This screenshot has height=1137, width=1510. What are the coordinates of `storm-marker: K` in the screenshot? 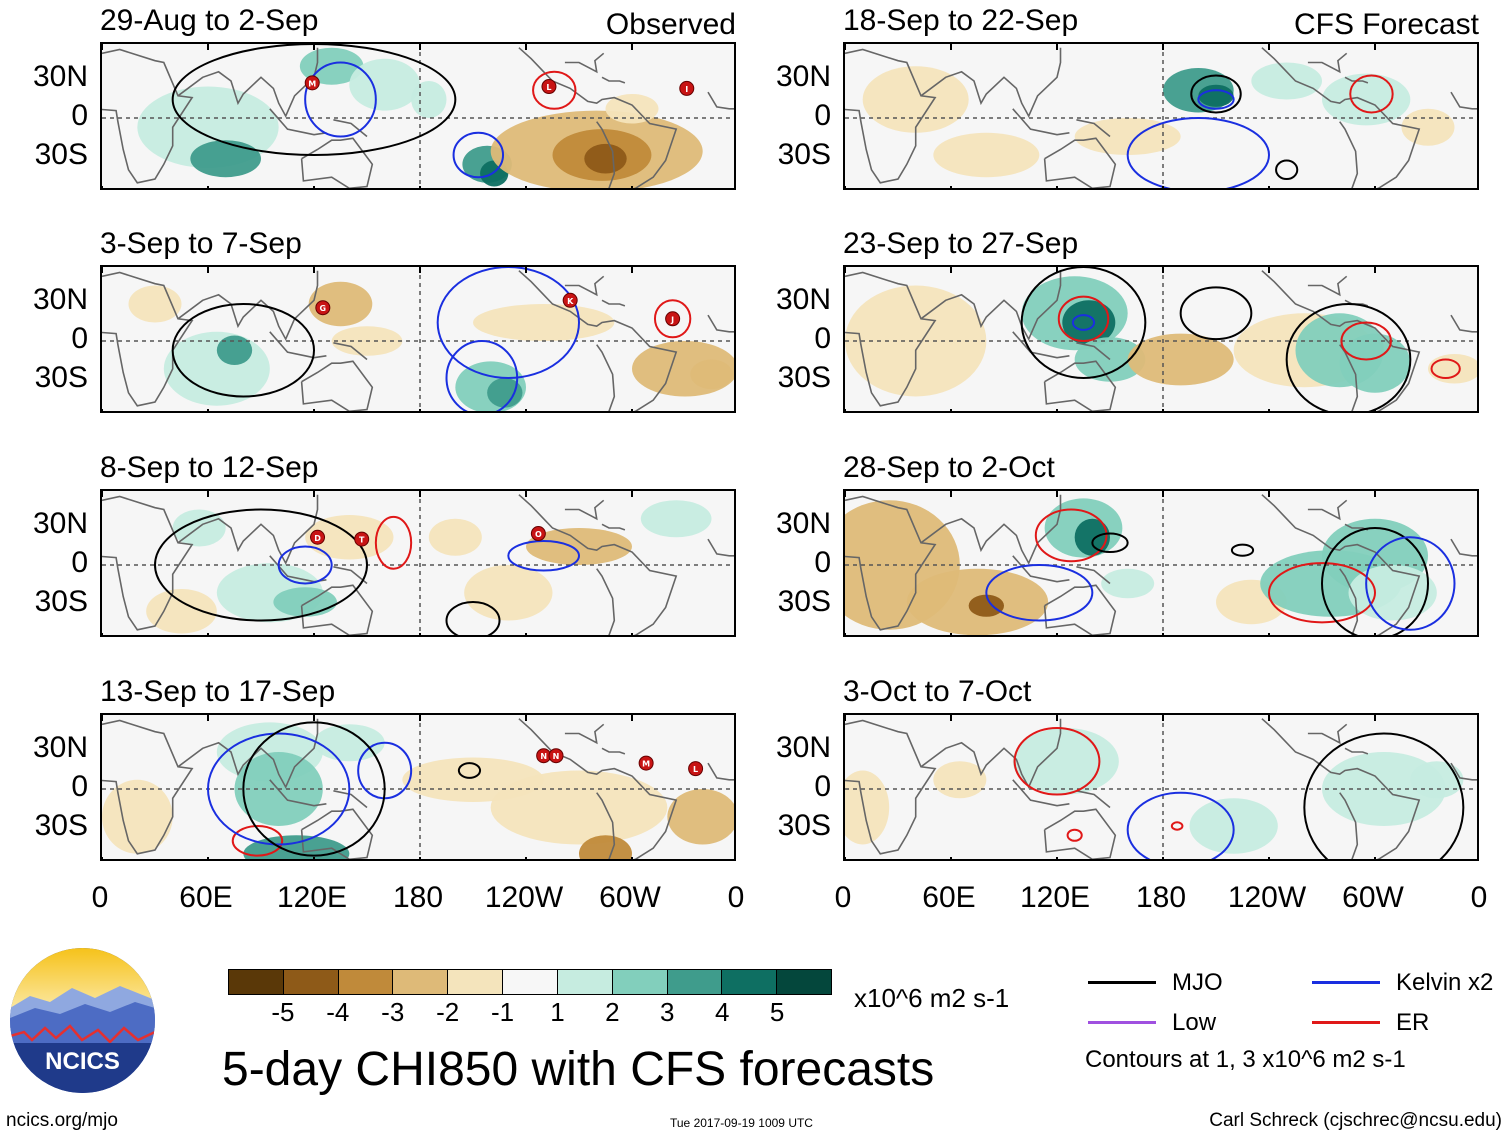 It's located at (570, 300).